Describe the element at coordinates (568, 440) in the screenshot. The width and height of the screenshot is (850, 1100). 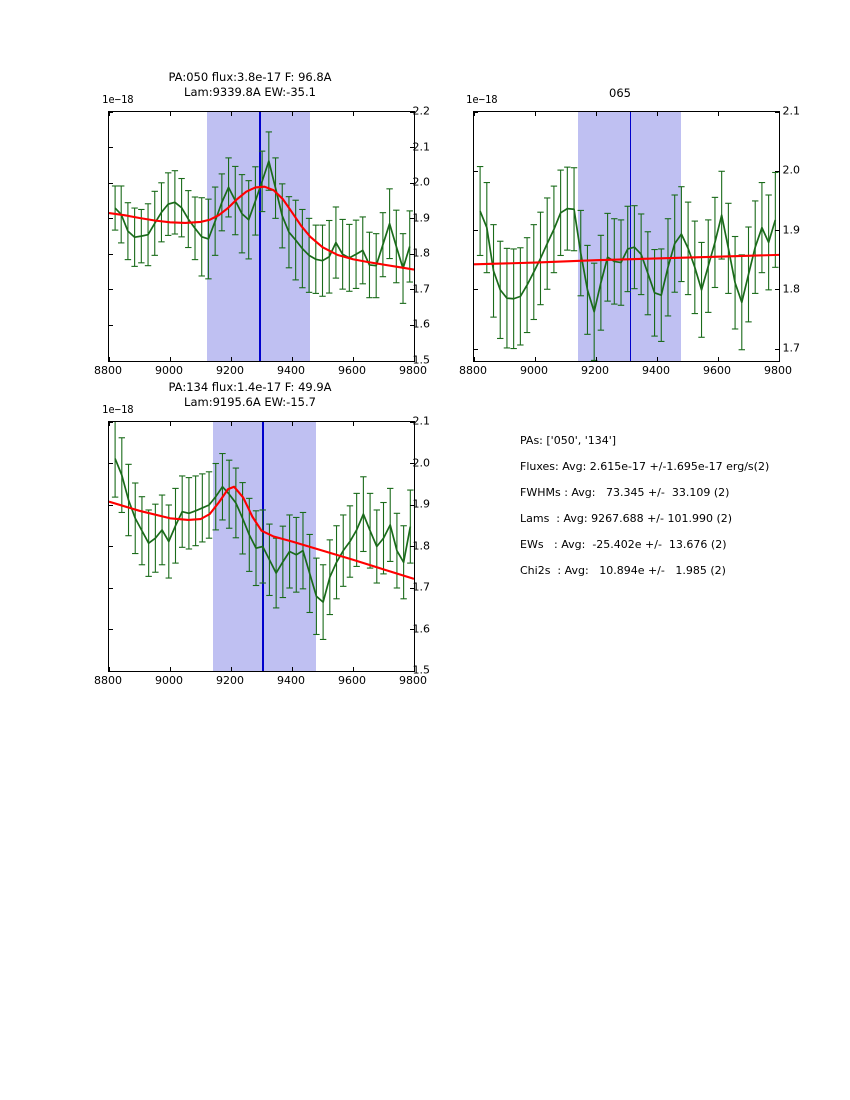
I see `info-line-pas: PAs: ['050', '134']` at that location.